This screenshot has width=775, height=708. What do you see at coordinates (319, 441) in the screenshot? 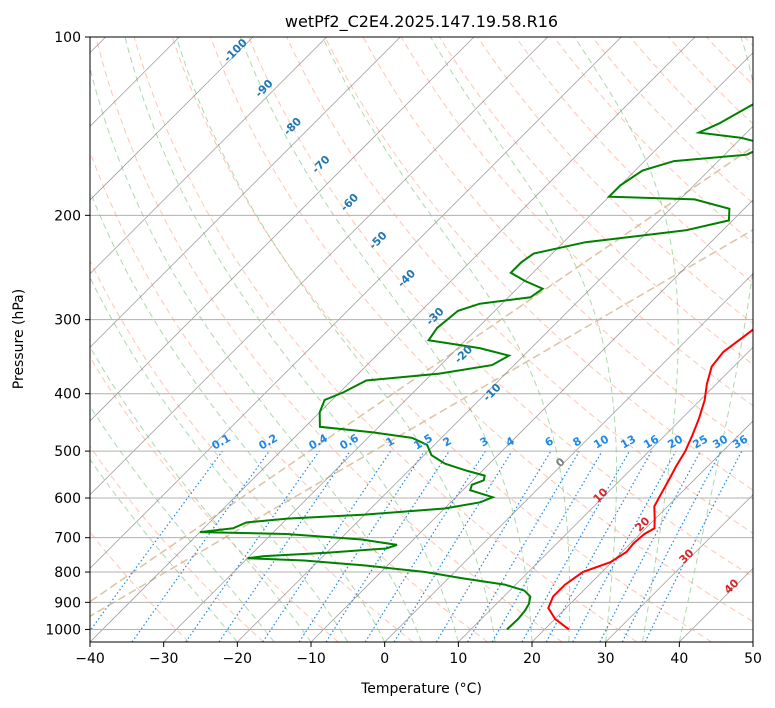
I see `mixing-ratio-label: 0.4` at bounding box center [319, 441].